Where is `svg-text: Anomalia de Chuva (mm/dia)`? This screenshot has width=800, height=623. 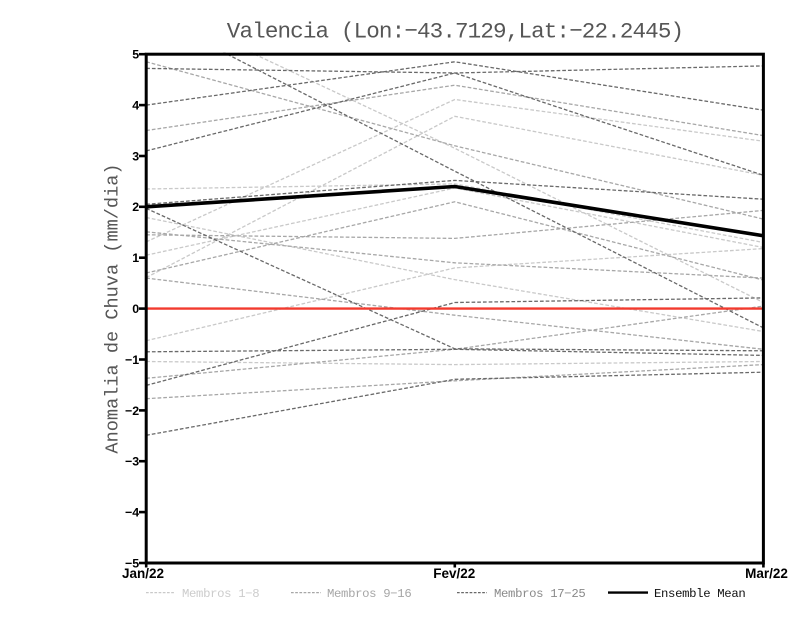 svg-text: Anomalia de Chuva (mm/dia) is located at coordinates (113, 308).